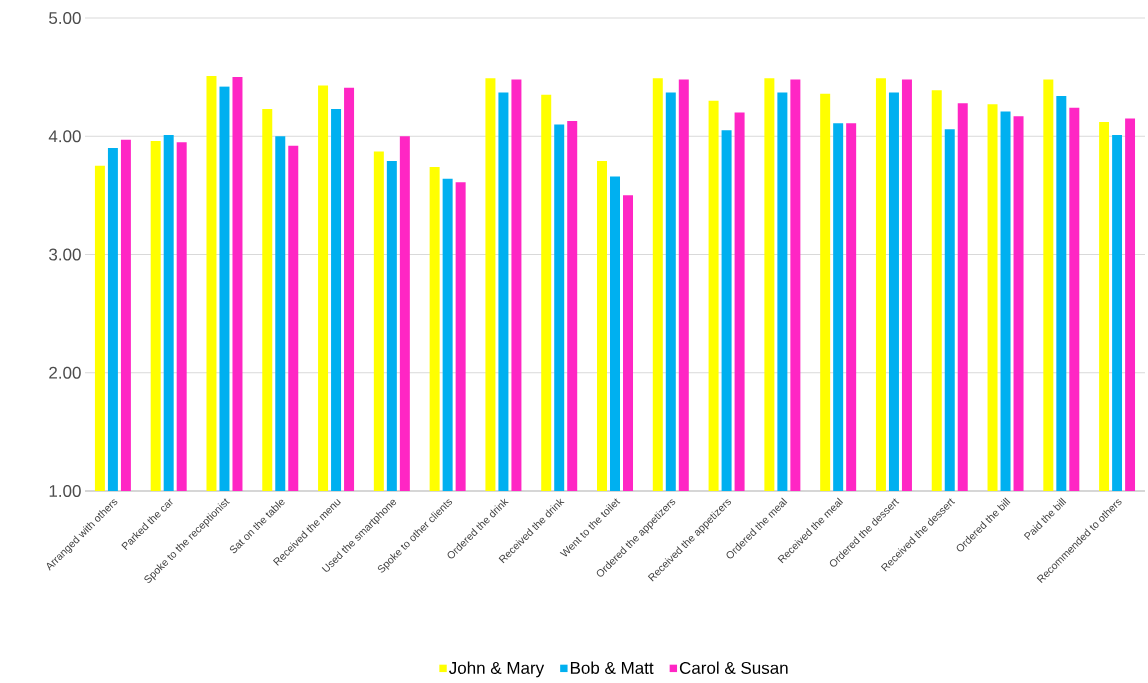  Describe the element at coordinates (65, 18) in the screenshot. I see `y-tick-label: 5.00` at that location.